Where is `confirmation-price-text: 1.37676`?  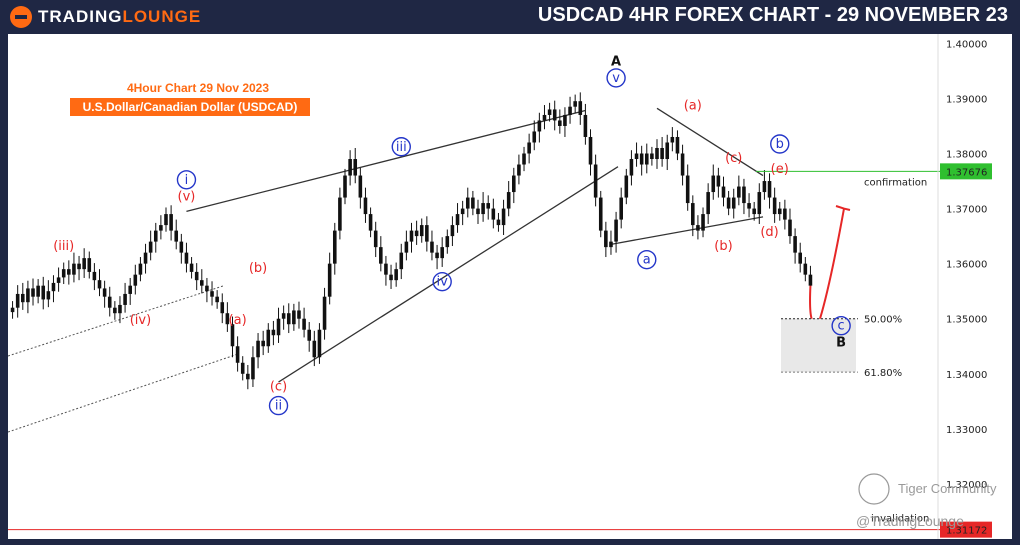 confirmation-price-text: 1.37676 is located at coordinates (966, 172).